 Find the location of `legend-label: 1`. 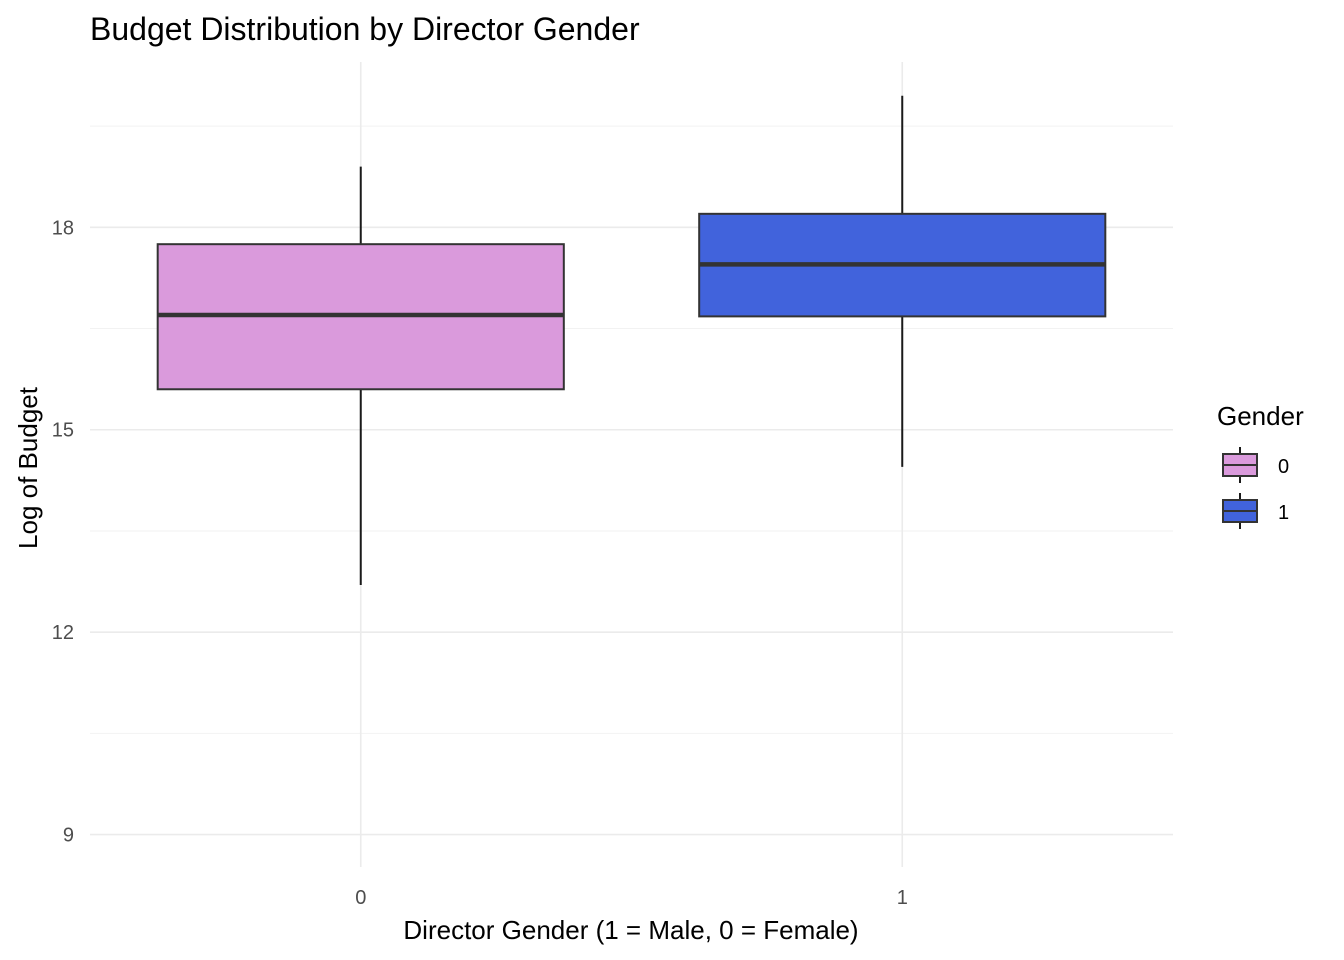

legend-label: 1 is located at coordinates (1283, 513).